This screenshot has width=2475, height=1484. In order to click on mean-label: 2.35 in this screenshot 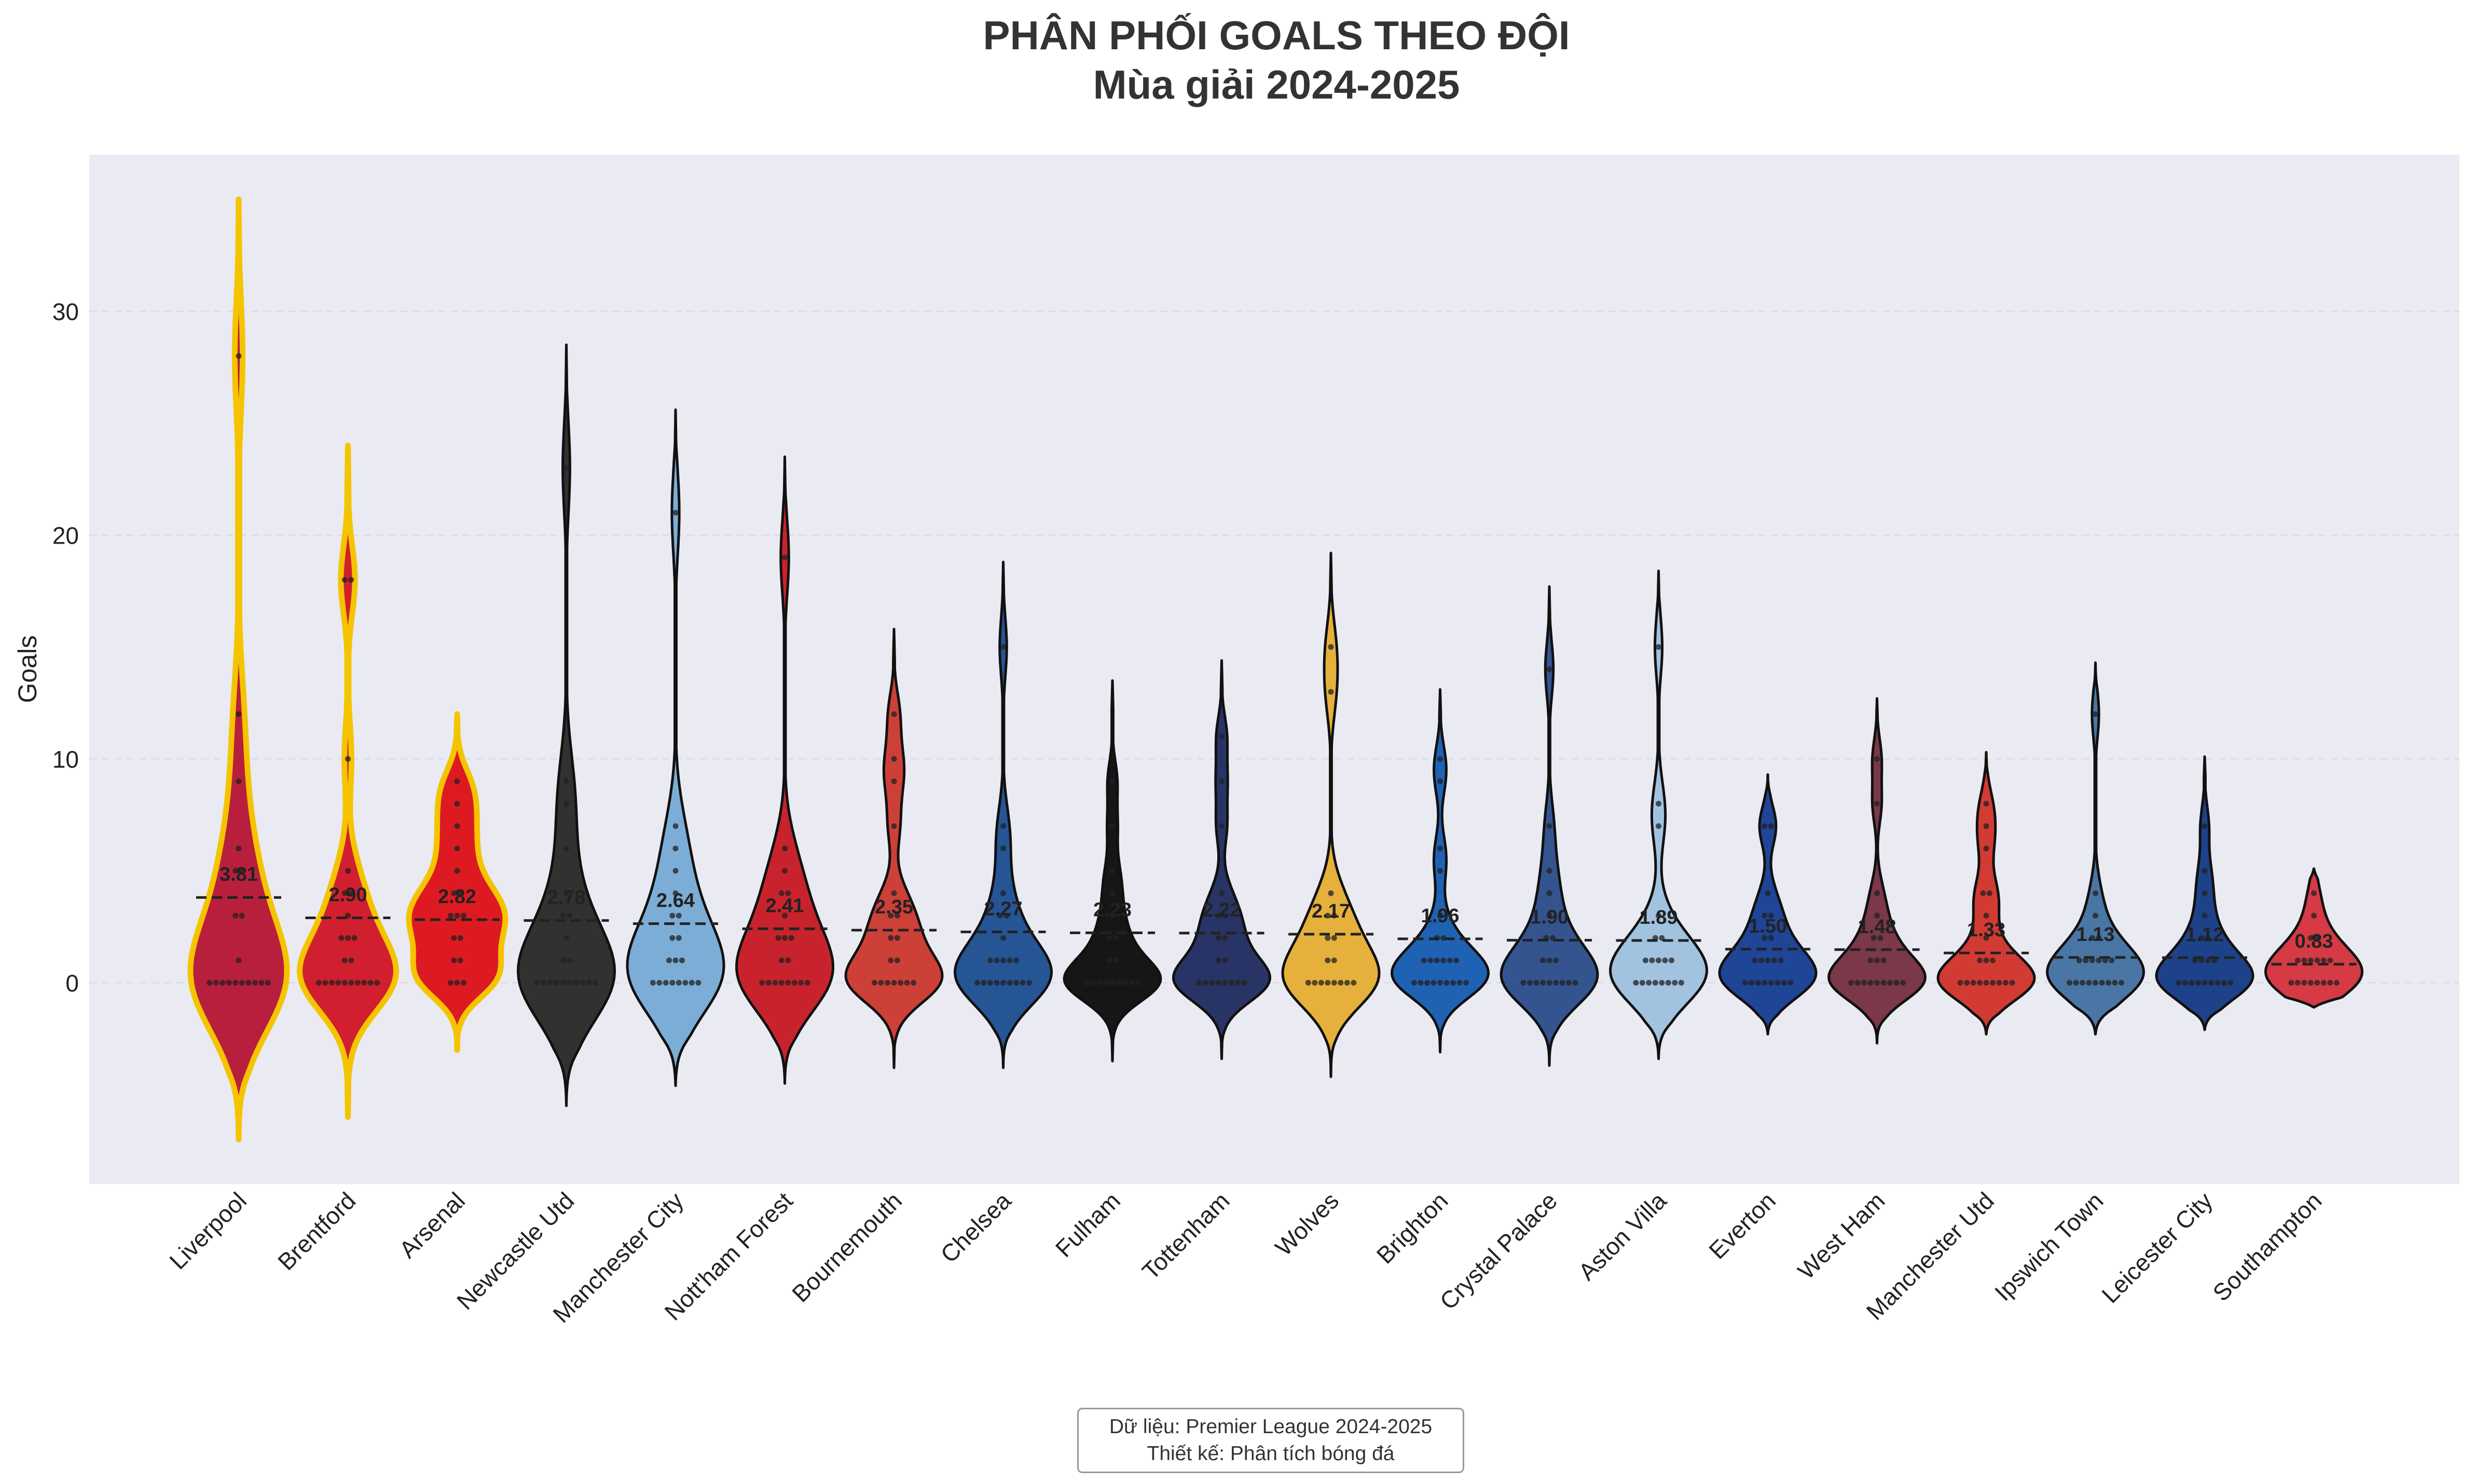, I will do `click(894, 907)`.